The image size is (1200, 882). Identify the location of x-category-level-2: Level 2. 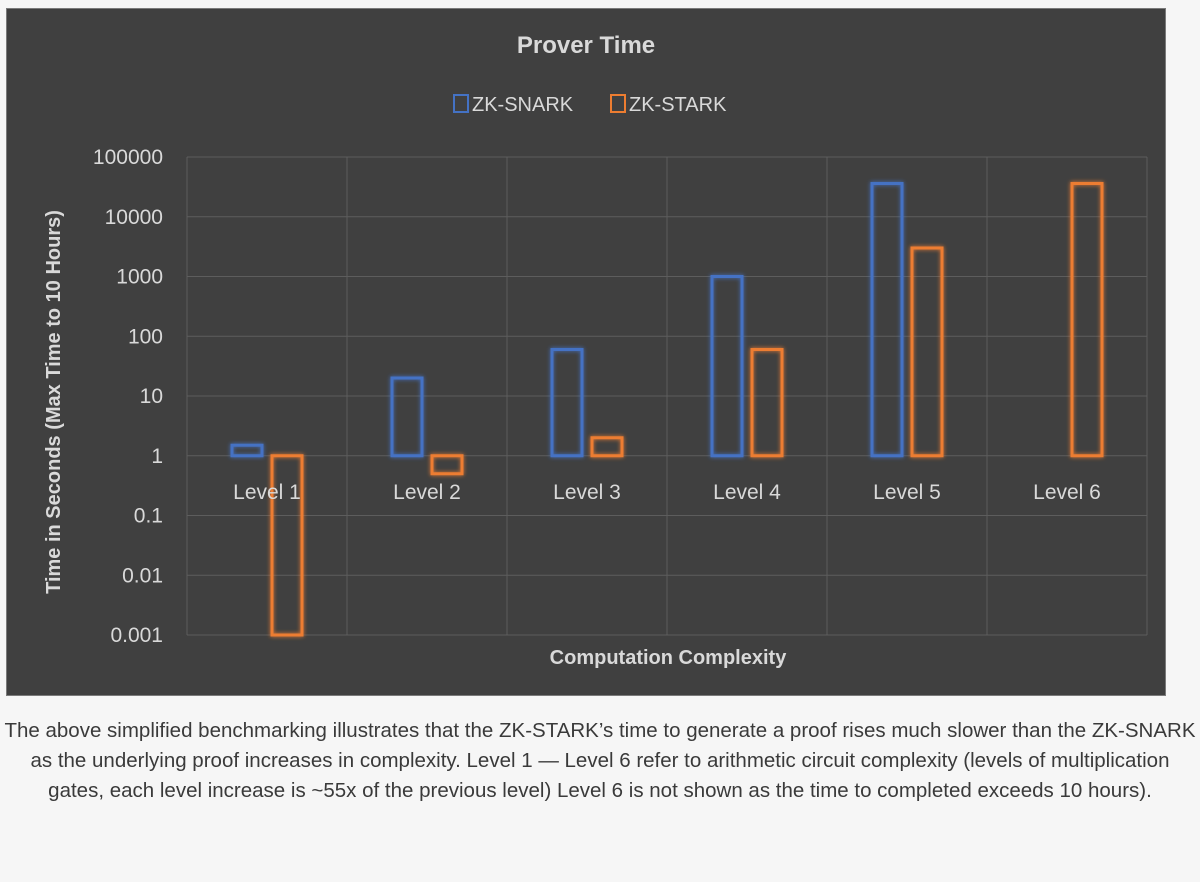
(427, 492).